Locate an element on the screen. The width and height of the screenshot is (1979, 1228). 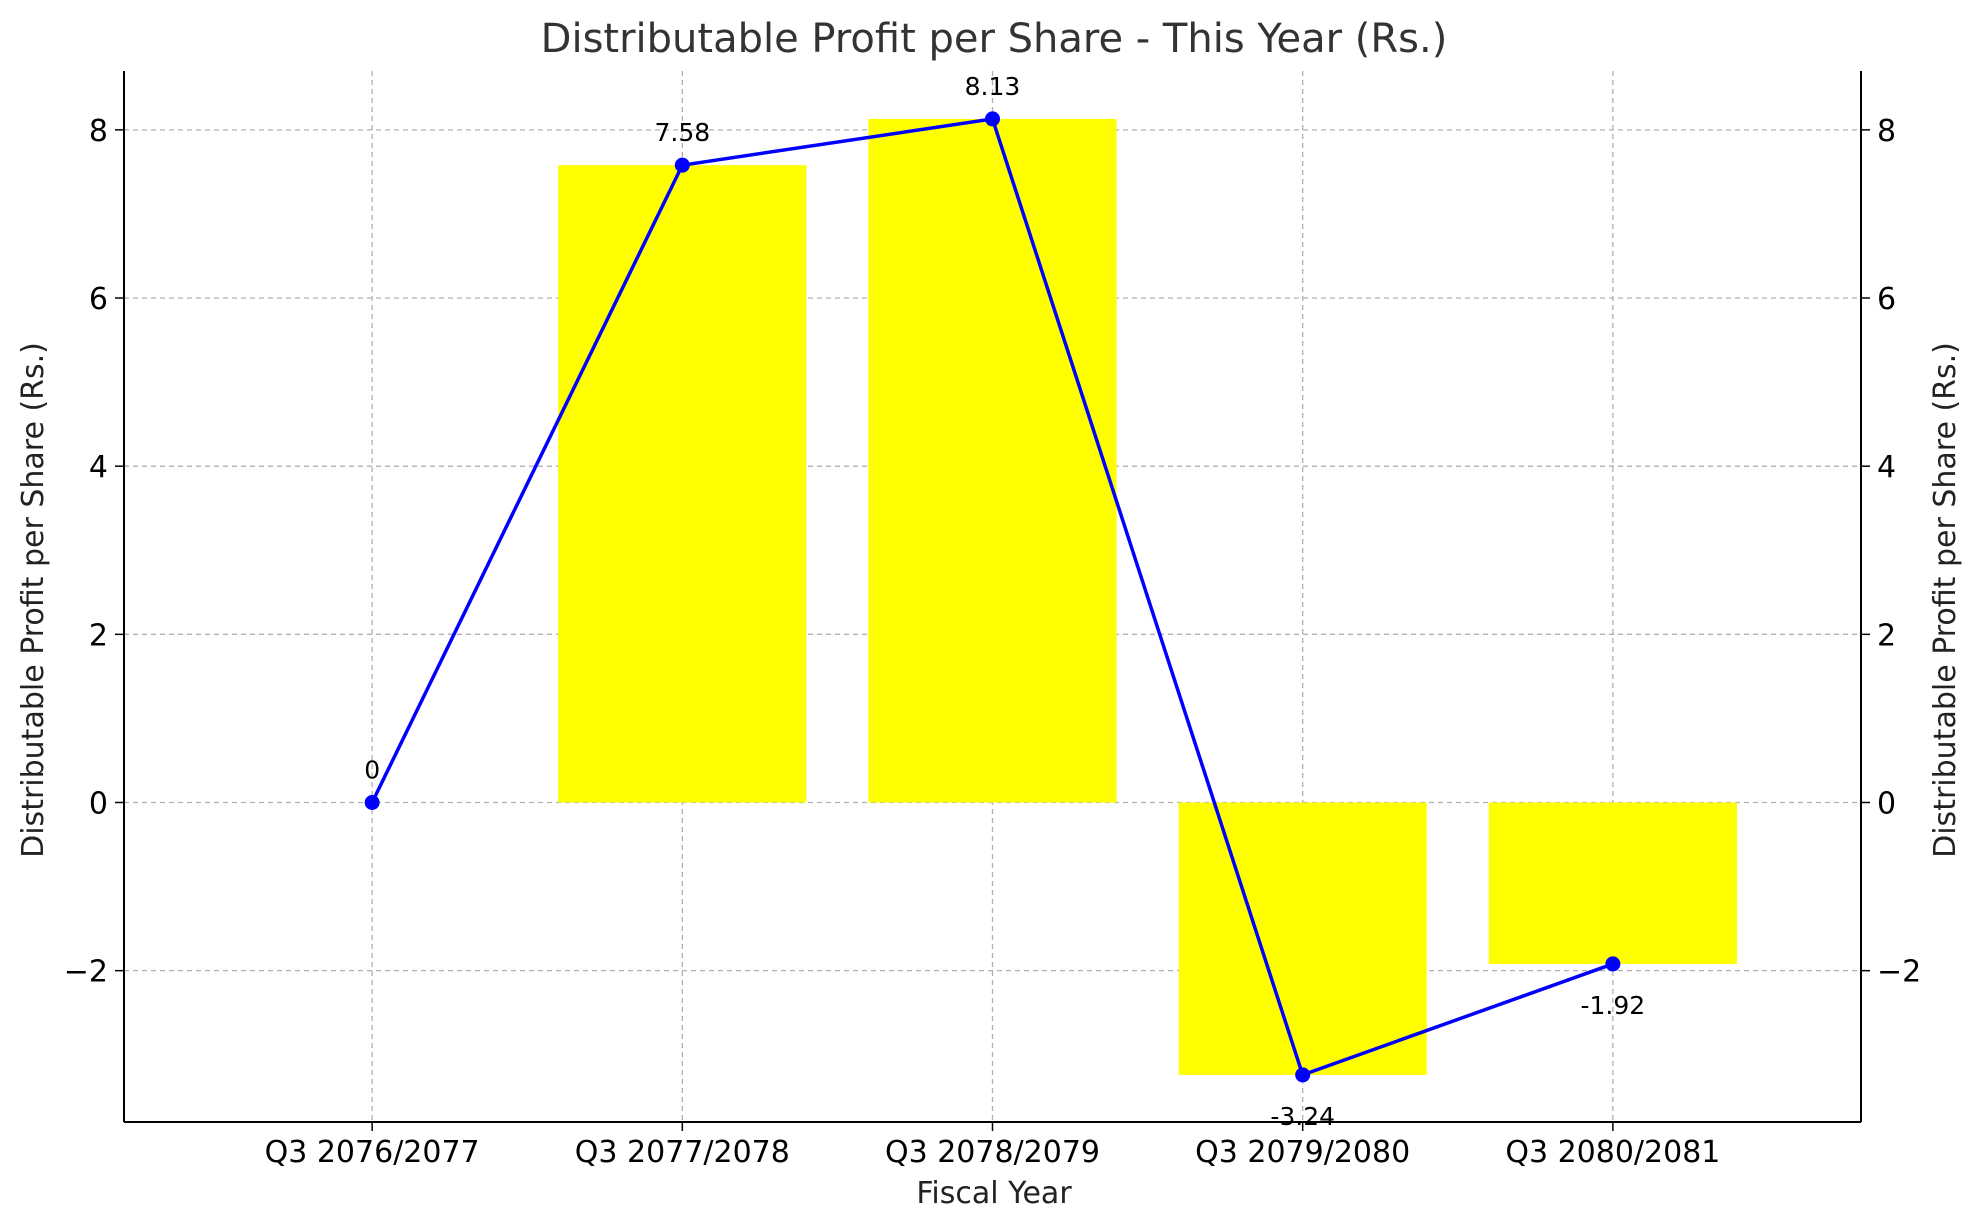
x-tick-label: Q3 2078/2079 is located at coordinates (992, 1152).